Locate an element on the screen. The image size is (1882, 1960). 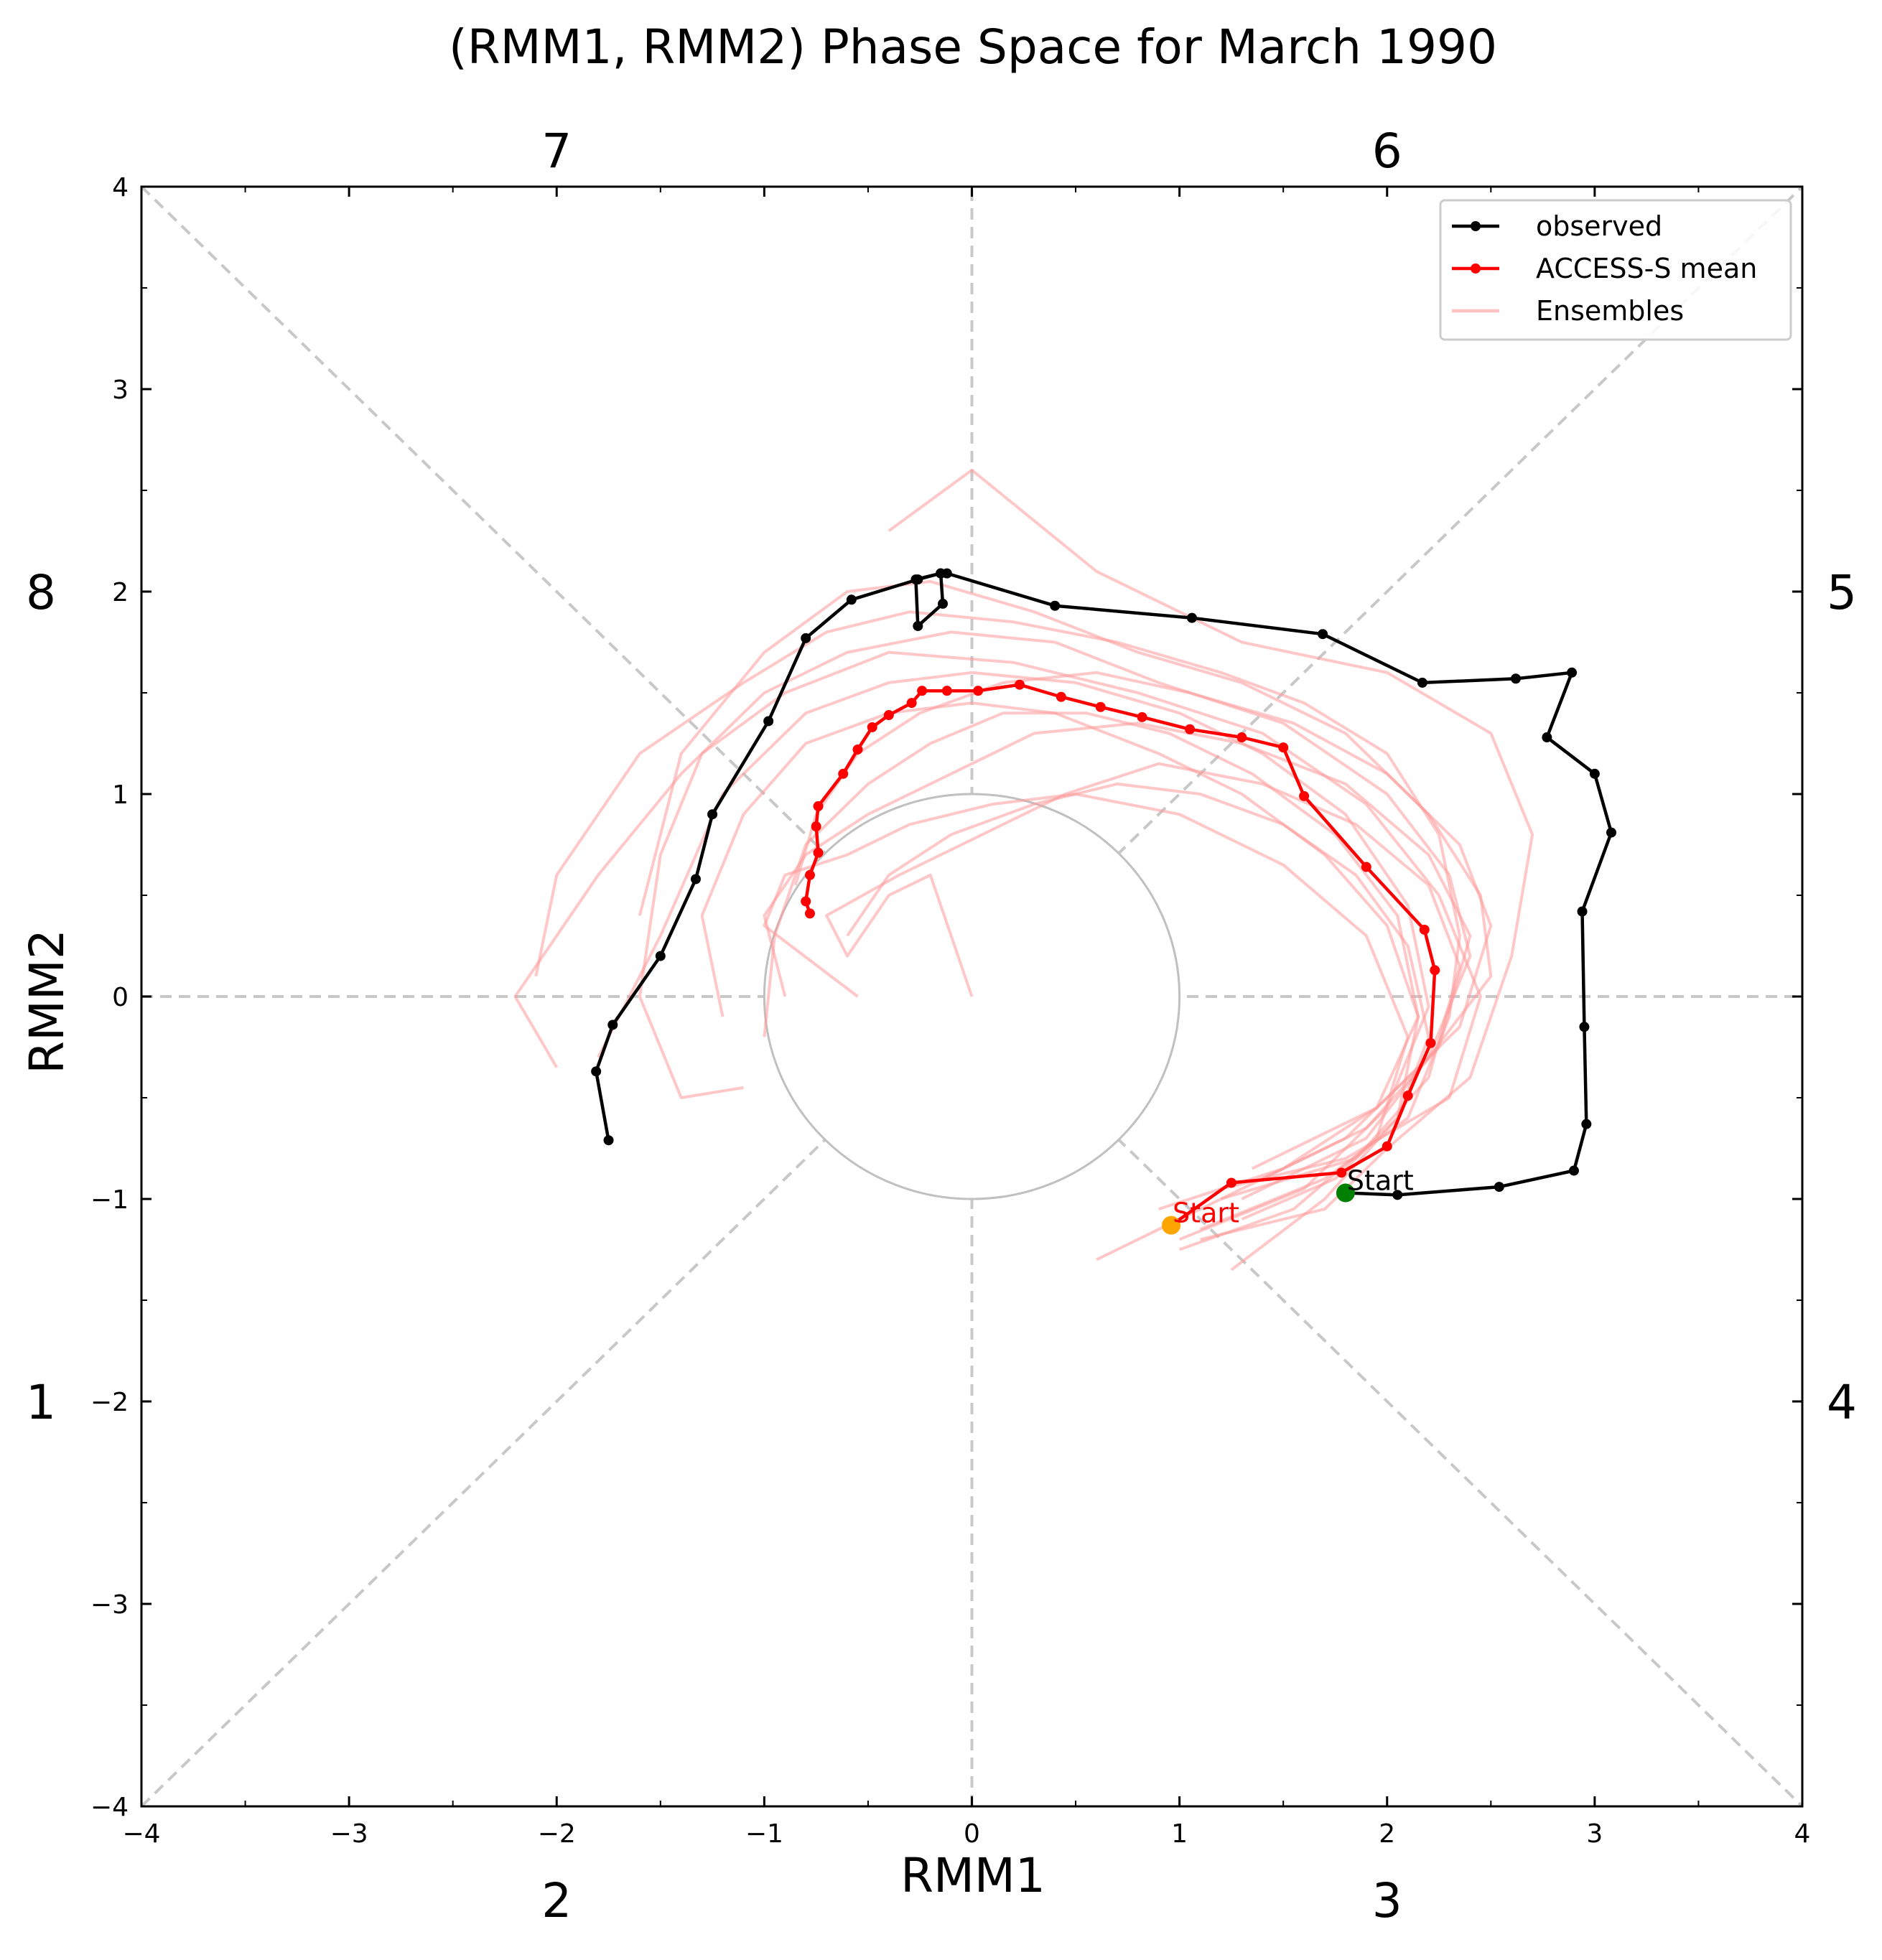
x-tick-label: 1 is located at coordinates (1179, 1834).